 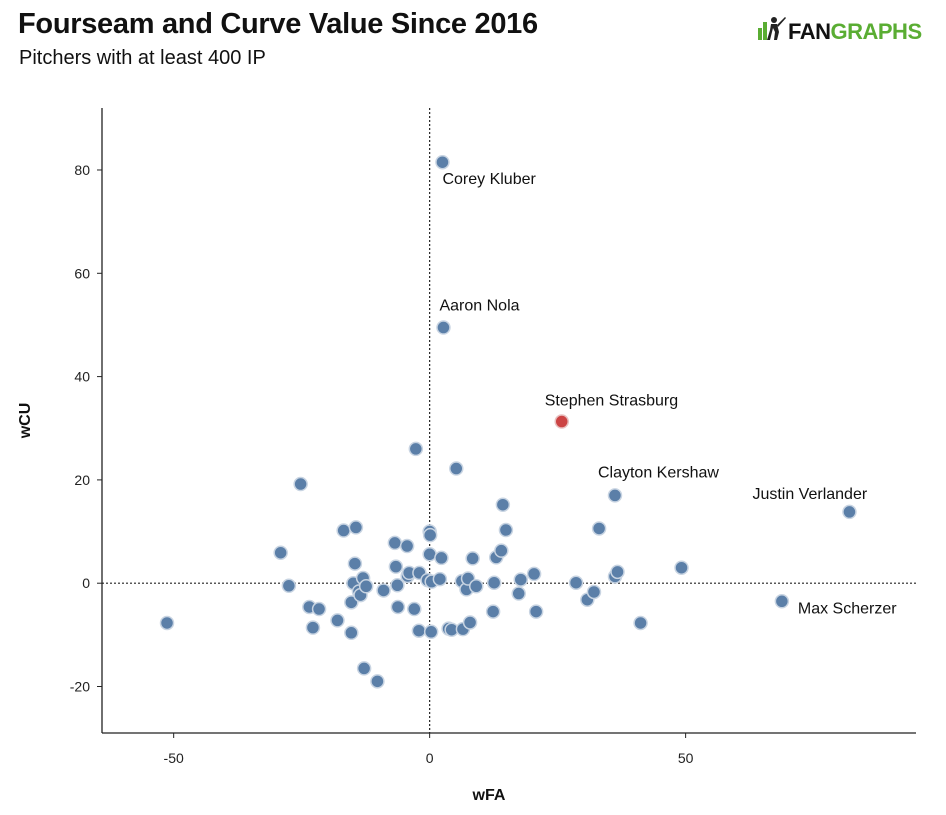 What do you see at coordinates (479, 306) in the screenshot?
I see `point-label: Aaron Nola` at bounding box center [479, 306].